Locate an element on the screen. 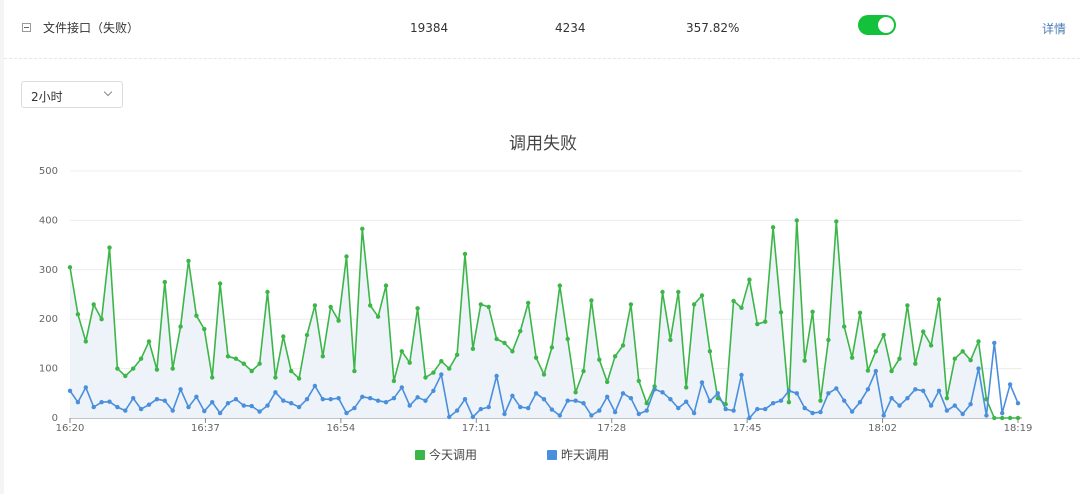  x-tick-label: 17:45 is located at coordinates (747, 428).